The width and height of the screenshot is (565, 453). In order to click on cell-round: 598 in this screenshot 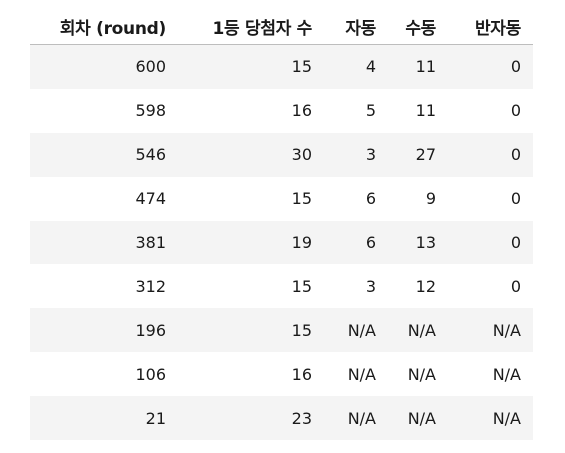, I will do `click(102, 110)`.